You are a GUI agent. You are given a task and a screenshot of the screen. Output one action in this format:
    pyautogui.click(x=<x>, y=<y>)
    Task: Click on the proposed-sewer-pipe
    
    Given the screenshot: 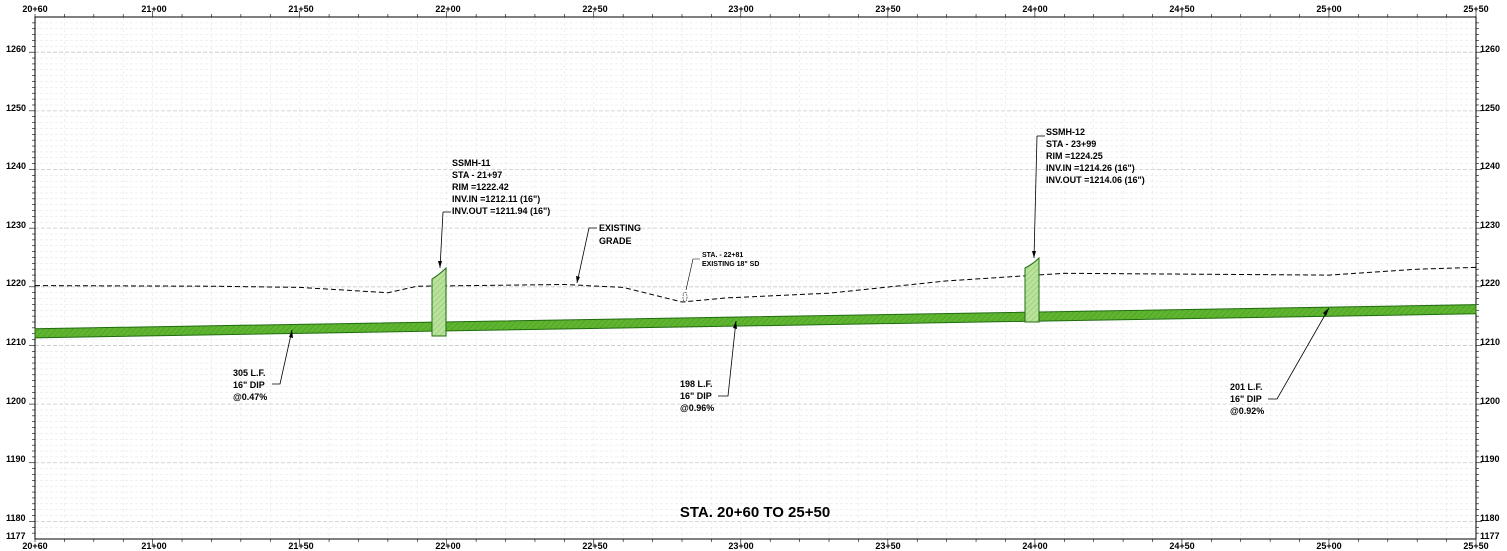 What is the action you would take?
    pyautogui.click(x=755, y=321)
    